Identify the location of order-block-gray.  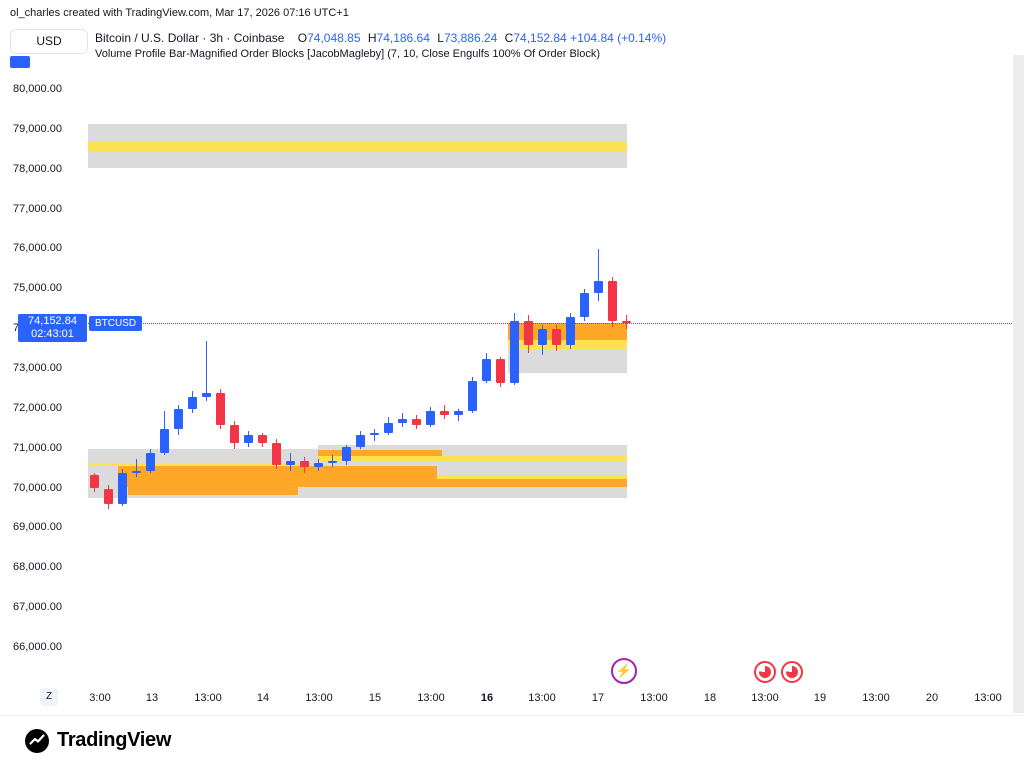
(567, 361).